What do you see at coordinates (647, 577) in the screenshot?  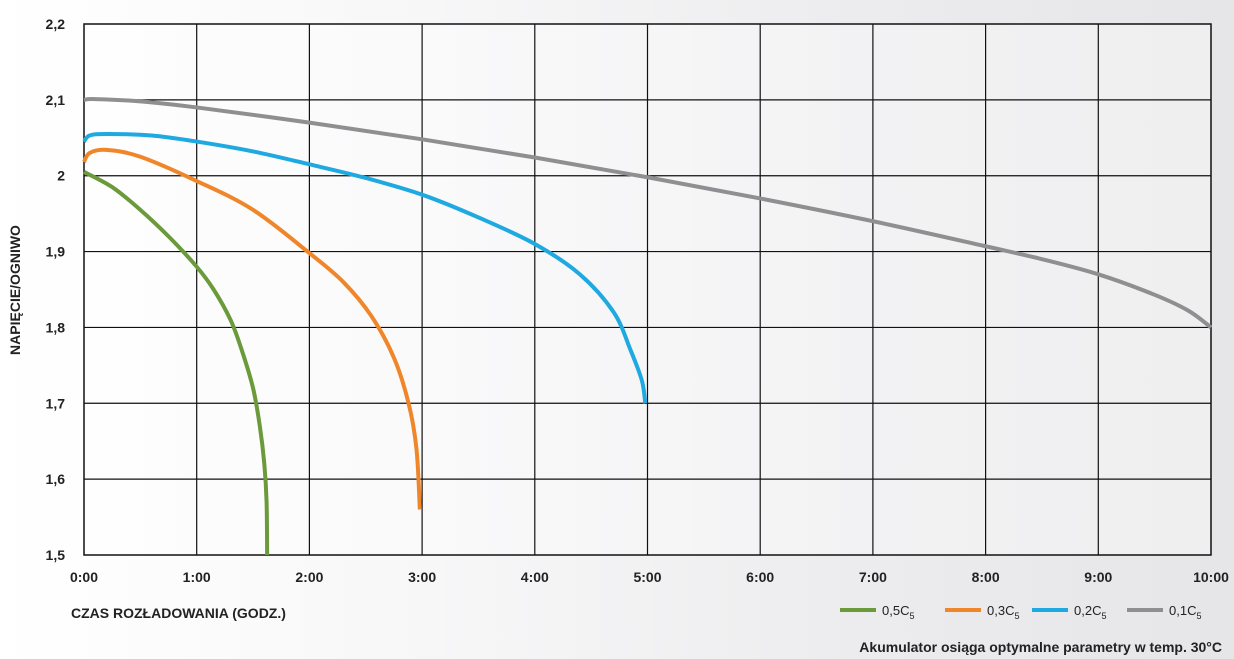 I see `x-tick-label: 5:00` at bounding box center [647, 577].